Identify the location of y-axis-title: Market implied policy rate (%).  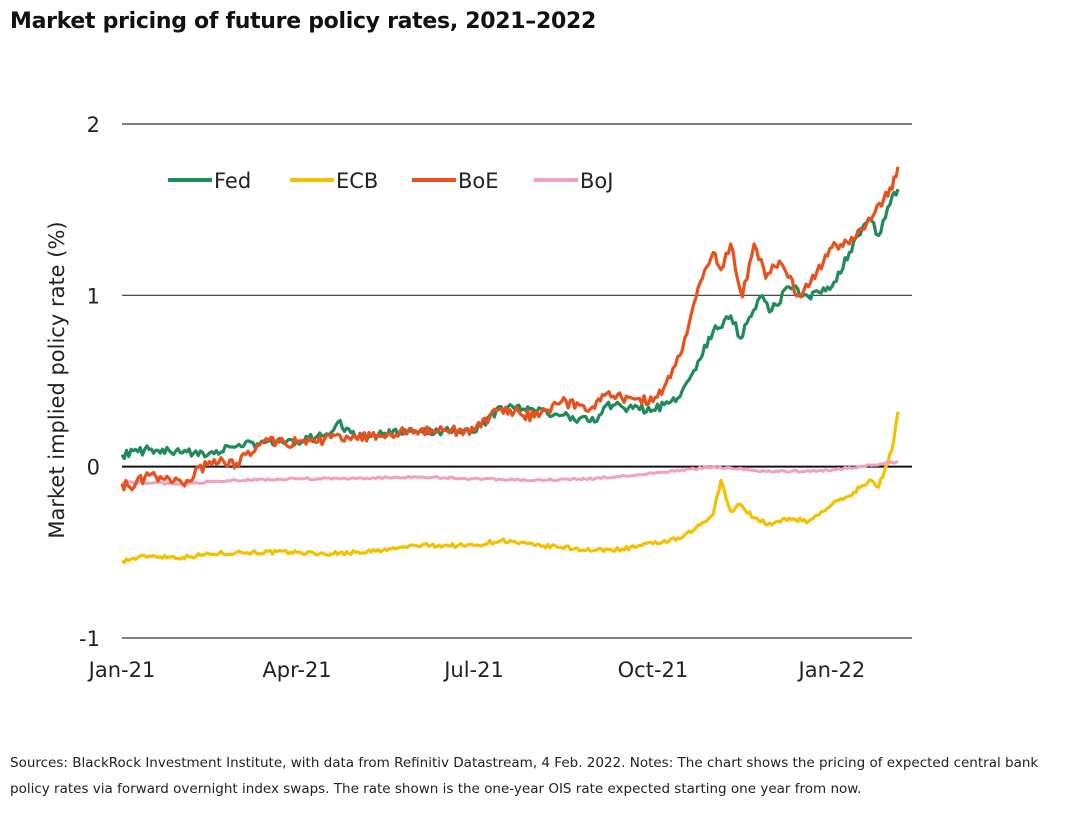
(57, 379).